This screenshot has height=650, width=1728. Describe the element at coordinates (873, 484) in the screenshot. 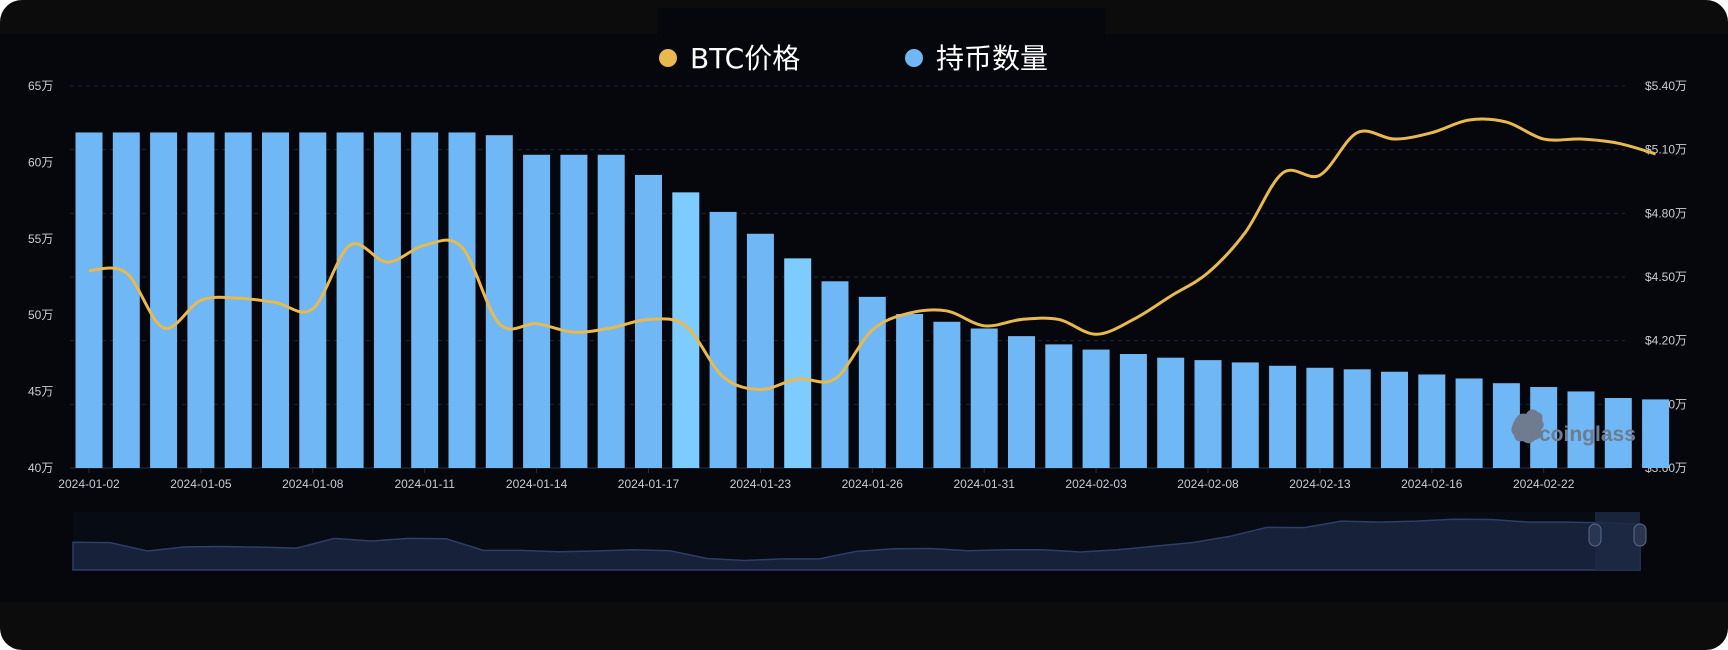

I see `x-axis-tick-label: 2024-01-26` at that location.